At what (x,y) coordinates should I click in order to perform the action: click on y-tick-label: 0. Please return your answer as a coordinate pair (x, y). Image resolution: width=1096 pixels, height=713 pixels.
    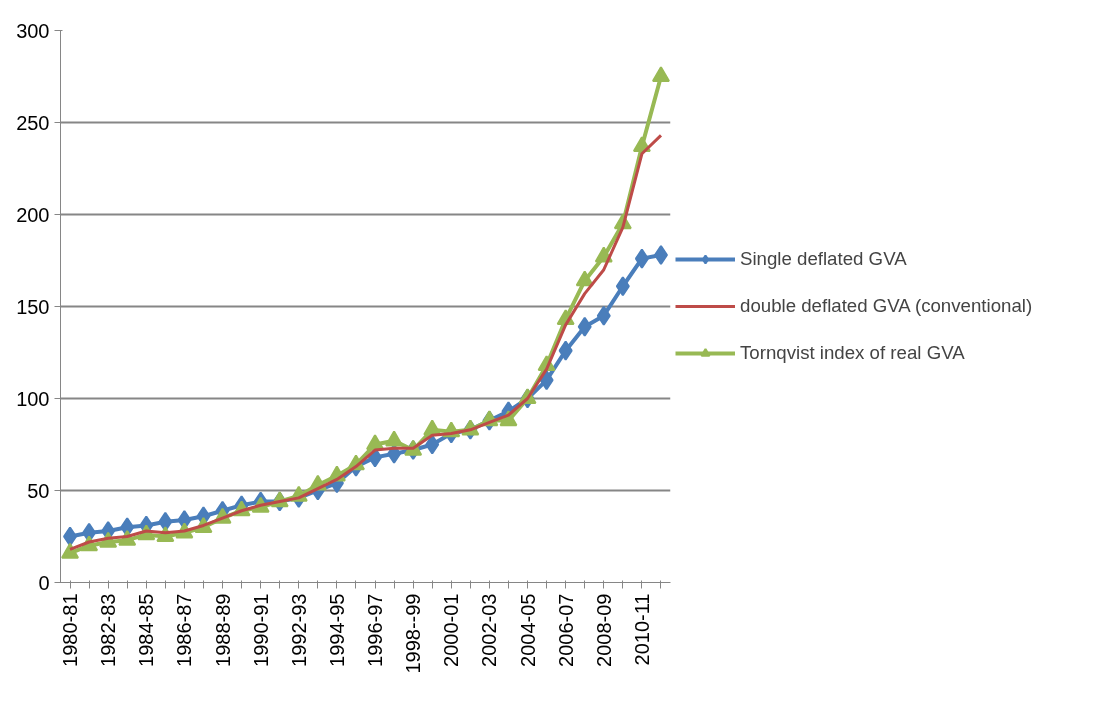
    Looking at the image, I should click on (44, 582).